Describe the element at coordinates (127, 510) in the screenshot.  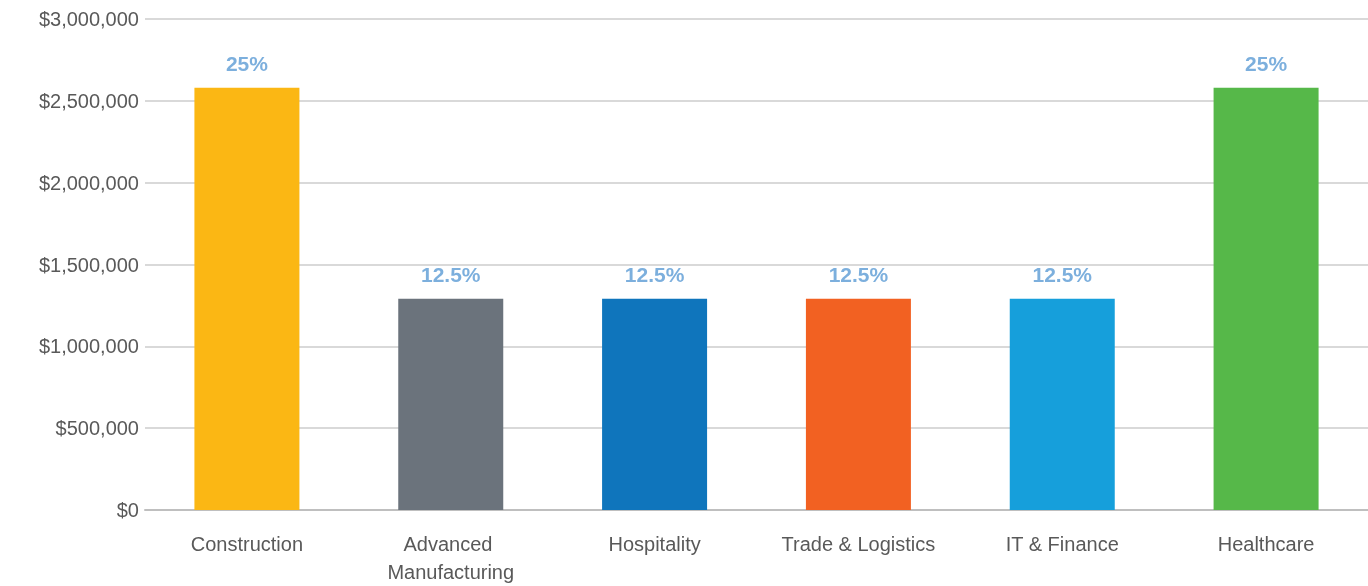
I see `y-tick-label: $0` at that location.